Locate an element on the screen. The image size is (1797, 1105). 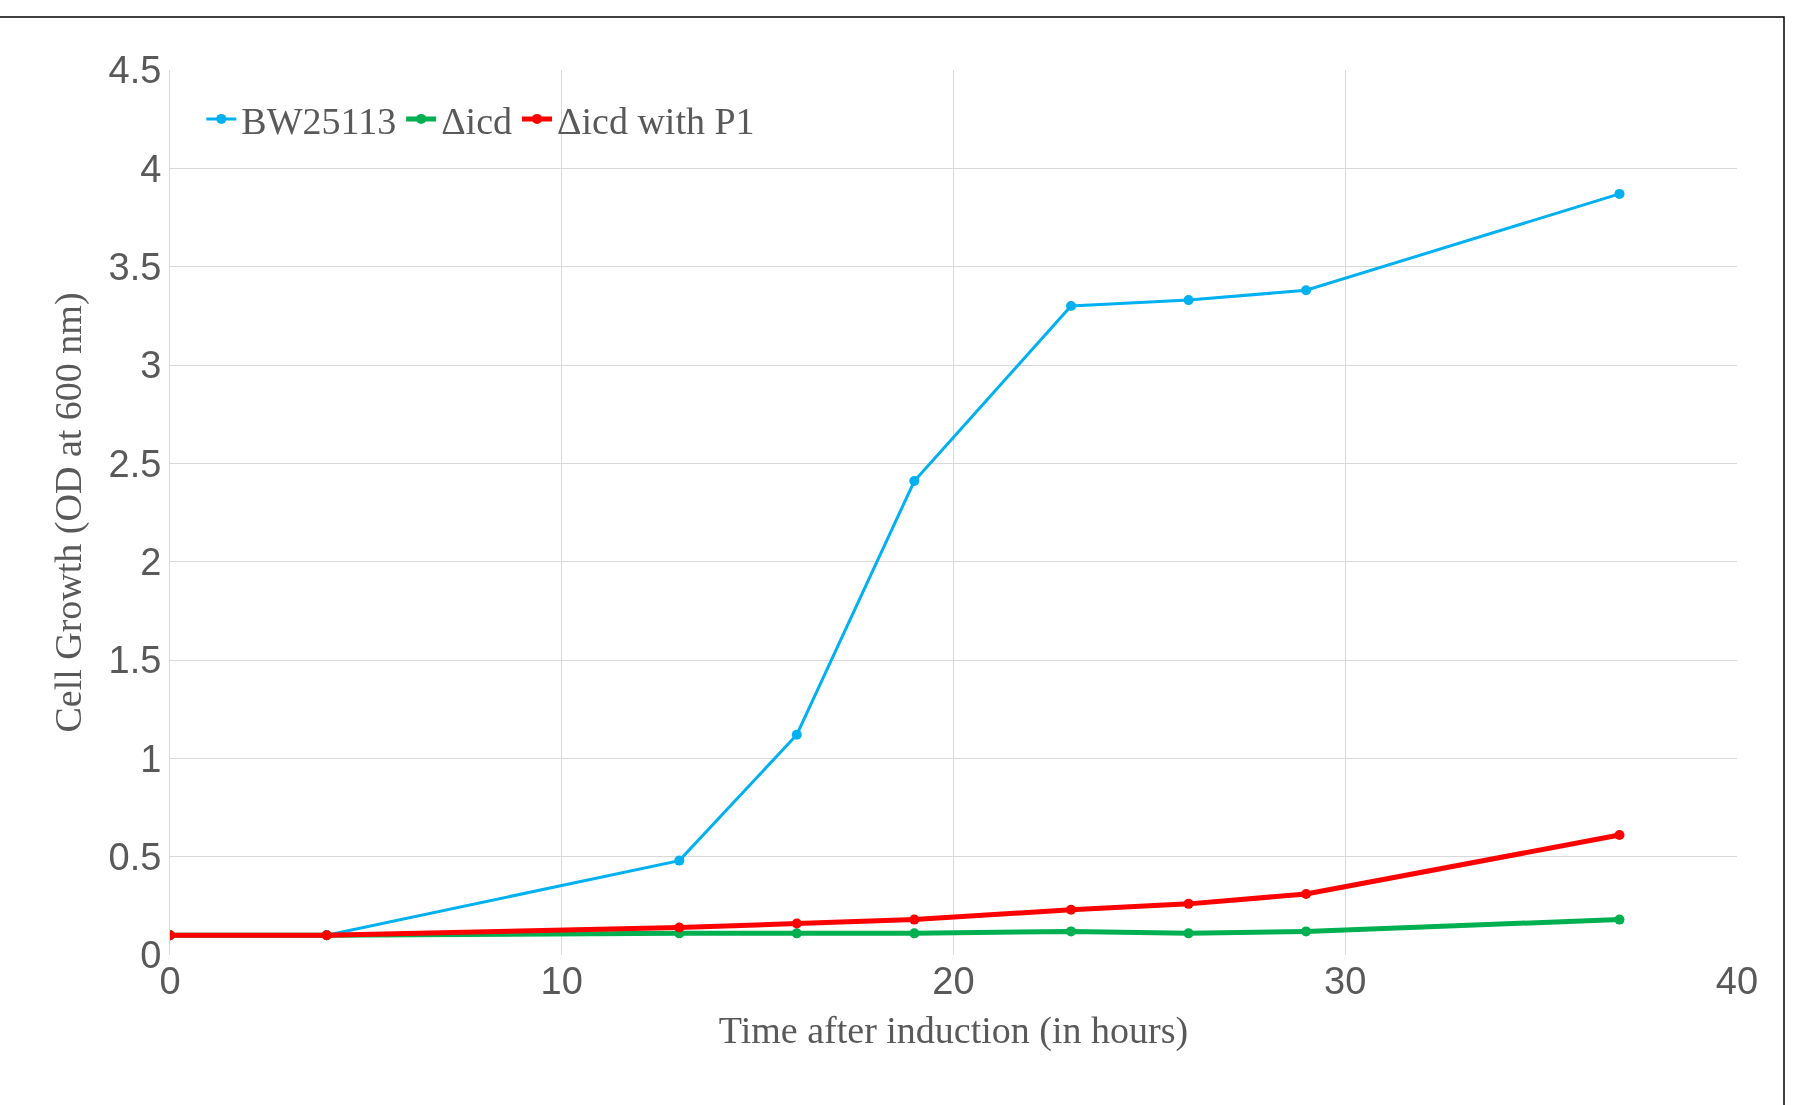
y-tick-label: 4 is located at coordinates (151, 168).